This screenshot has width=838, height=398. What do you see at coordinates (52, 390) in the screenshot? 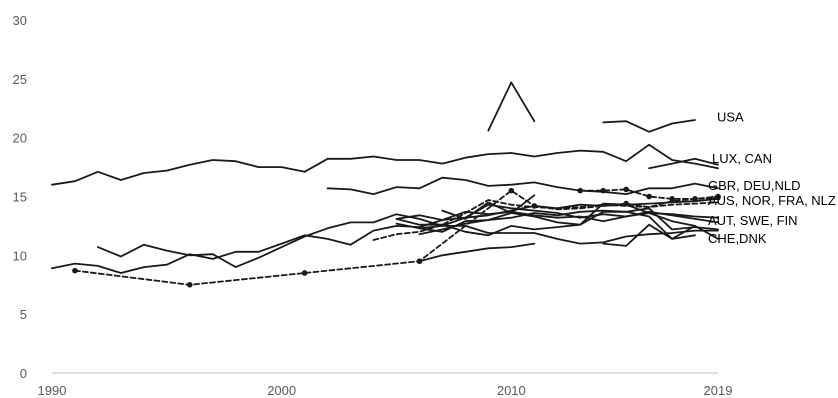
I see `x-tick-label: 1990` at bounding box center [52, 390].